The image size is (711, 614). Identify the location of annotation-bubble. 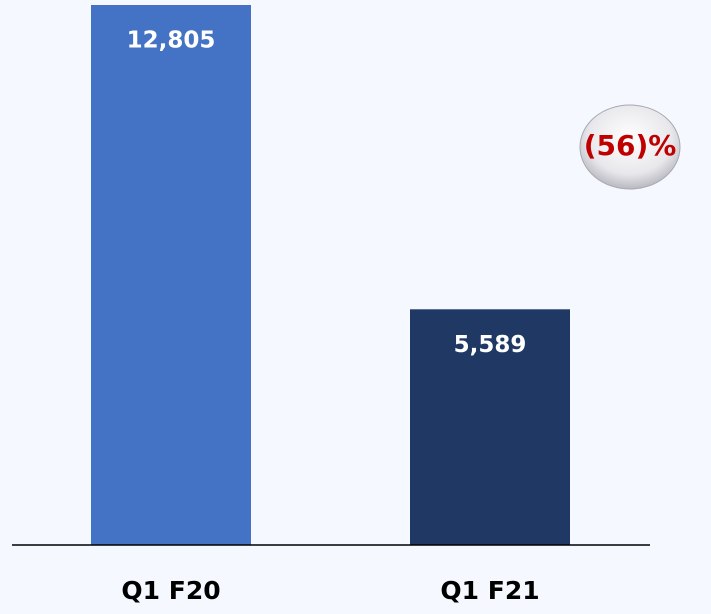
(630, 147).